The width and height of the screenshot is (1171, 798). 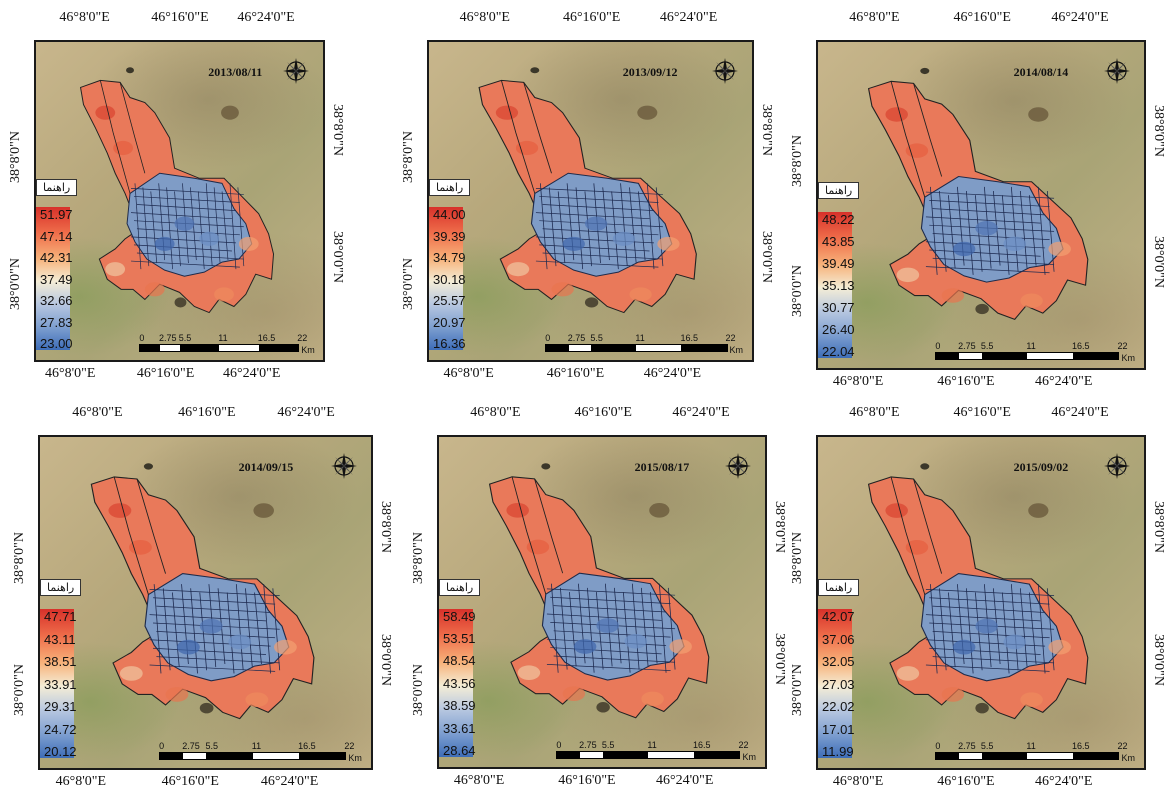 I want to click on legend-value: 33.61, so click(x=459, y=728).